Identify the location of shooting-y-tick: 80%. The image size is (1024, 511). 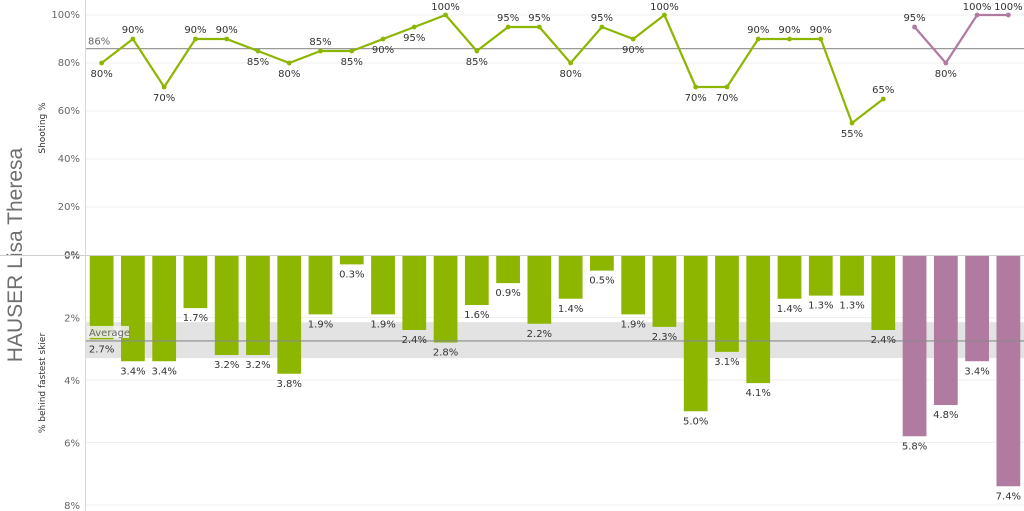
(69, 63).